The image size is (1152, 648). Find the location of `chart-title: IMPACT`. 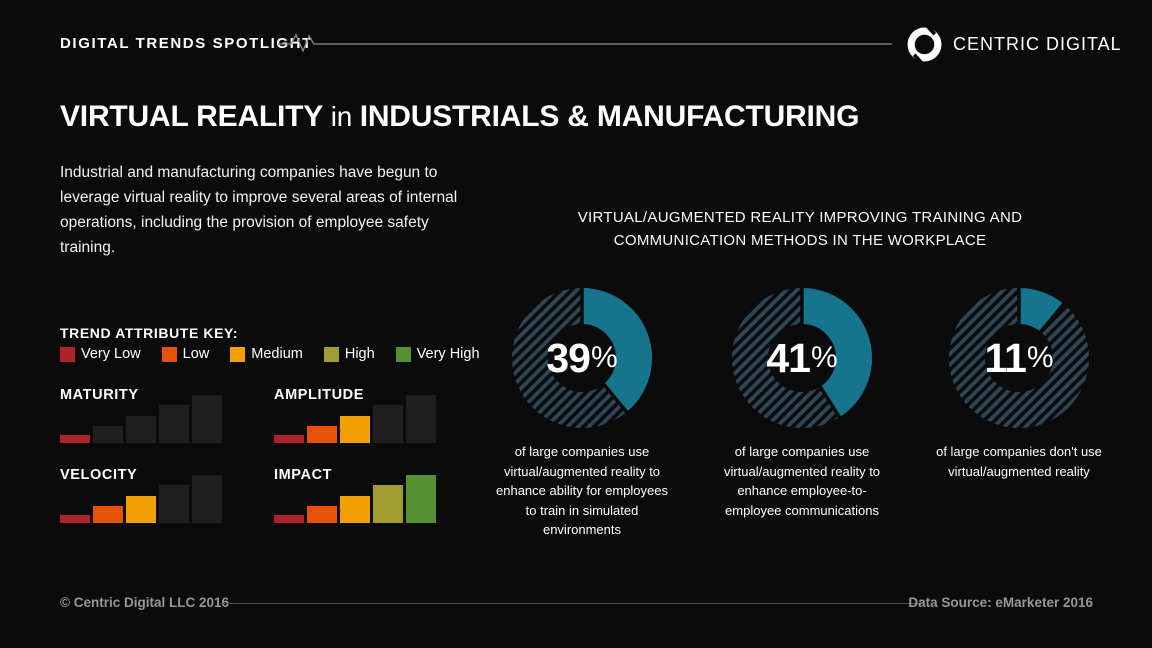

chart-title: IMPACT is located at coordinates (303, 475).